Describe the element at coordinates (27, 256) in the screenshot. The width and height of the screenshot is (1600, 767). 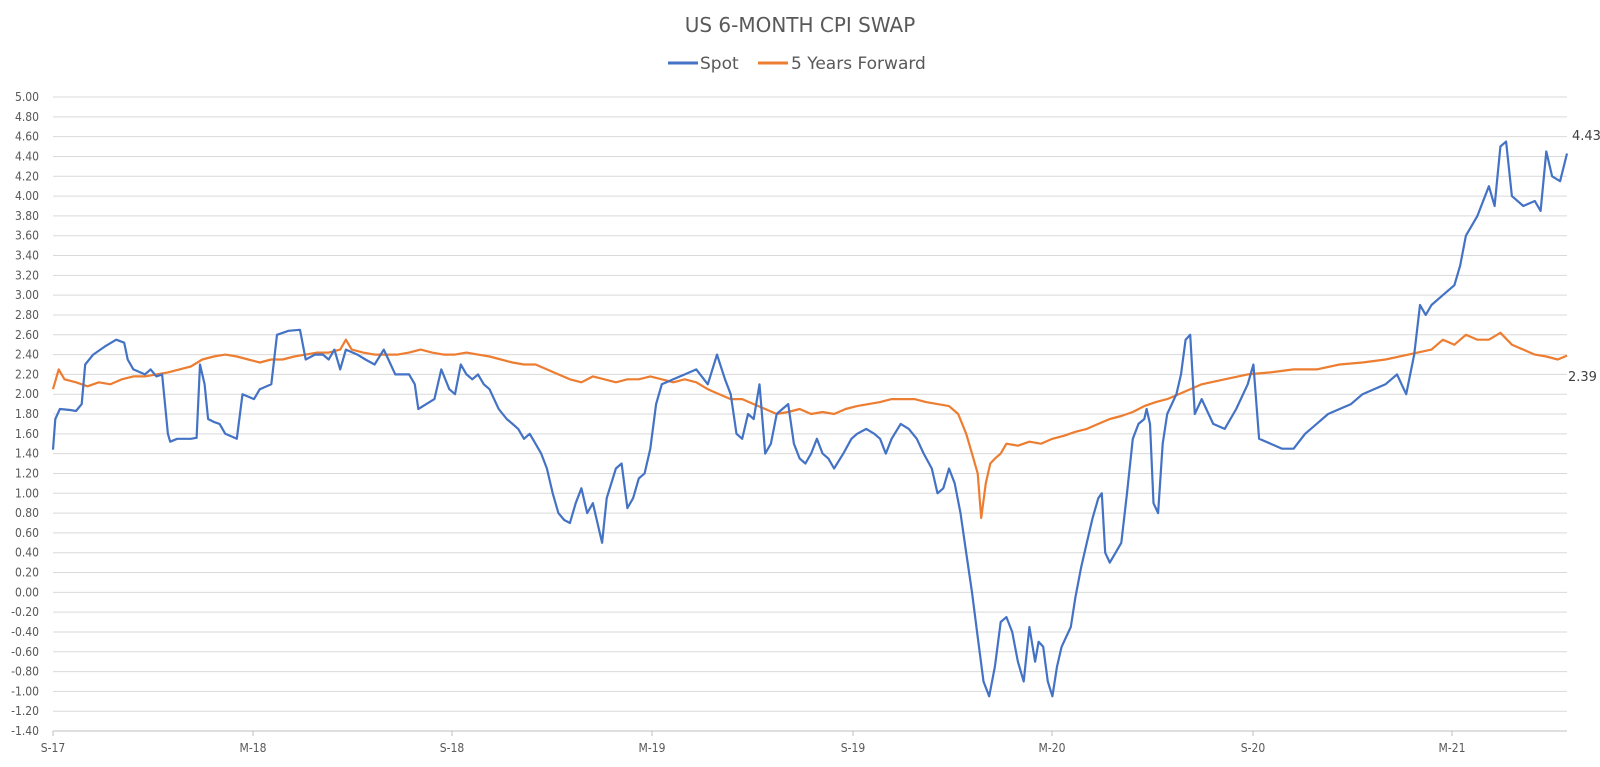
I see `y-tick-label: 3.40` at that location.